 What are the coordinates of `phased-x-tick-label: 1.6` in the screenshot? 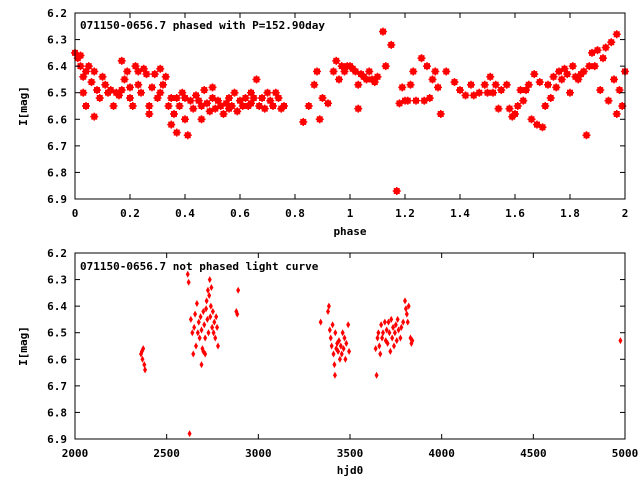 It's located at (515, 213).